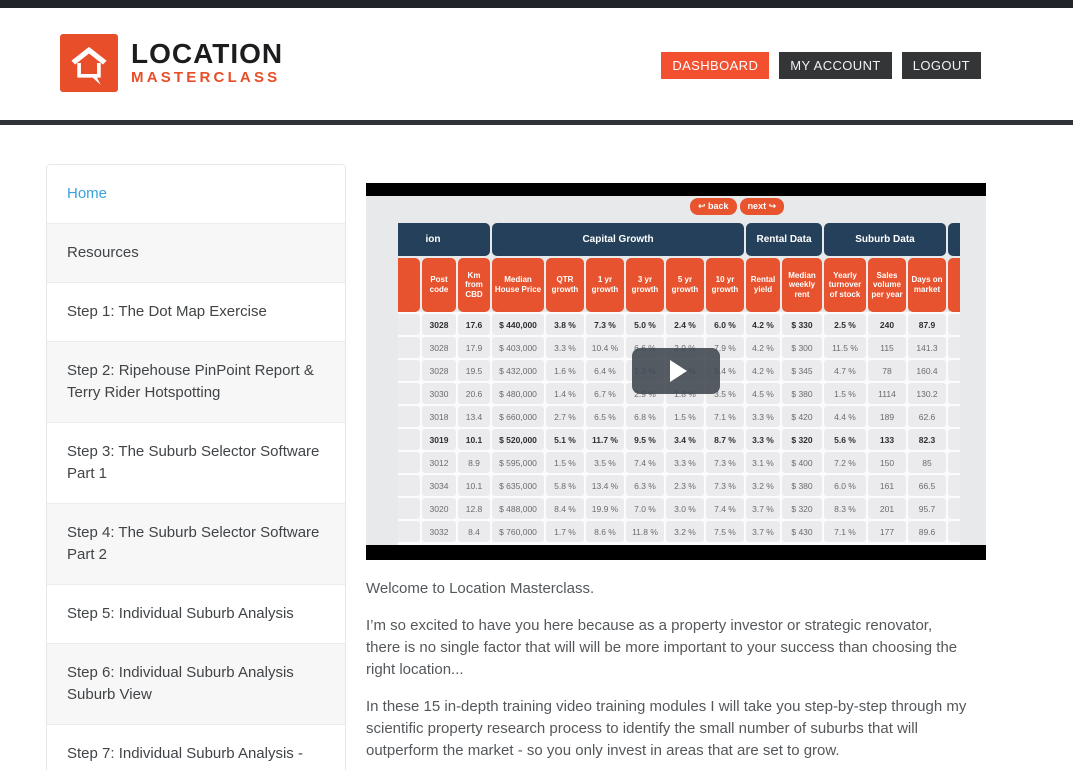 The height and width of the screenshot is (770, 1073). Describe the element at coordinates (763, 393) in the screenshot. I see `table-cell: 4.5 %` at that location.